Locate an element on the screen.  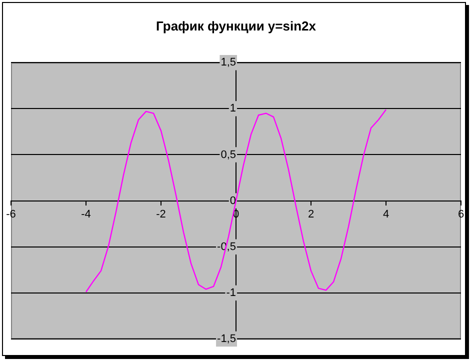
x-tick-label: 4 is located at coordinates (386, 214).